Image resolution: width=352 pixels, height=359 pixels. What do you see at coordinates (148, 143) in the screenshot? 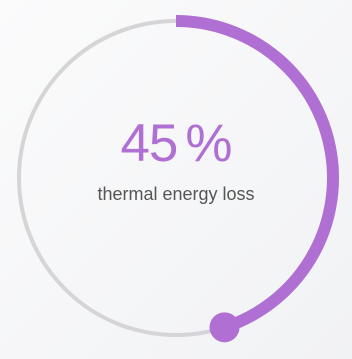
I see `gauge-value: 45` at bounding box center [148, 143].